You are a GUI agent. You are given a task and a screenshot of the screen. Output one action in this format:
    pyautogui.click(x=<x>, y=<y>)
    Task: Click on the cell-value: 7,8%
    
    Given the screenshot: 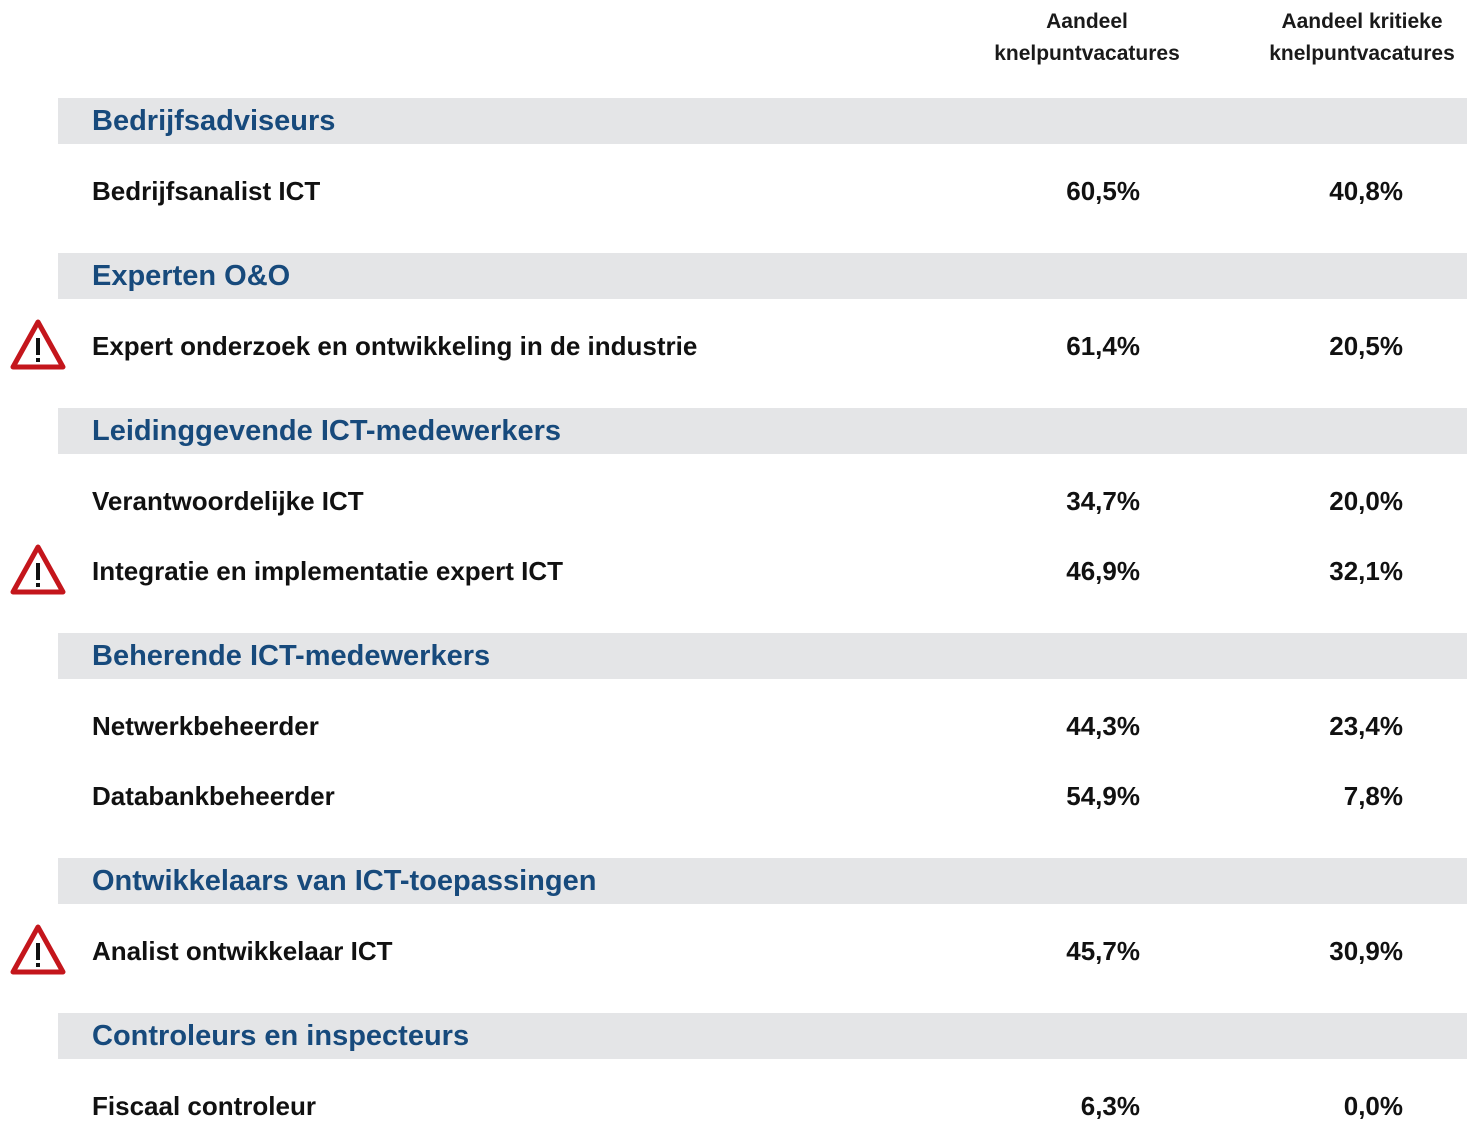 What is the action you would take?
    pyautogui.click(x=1373, y=796)
    